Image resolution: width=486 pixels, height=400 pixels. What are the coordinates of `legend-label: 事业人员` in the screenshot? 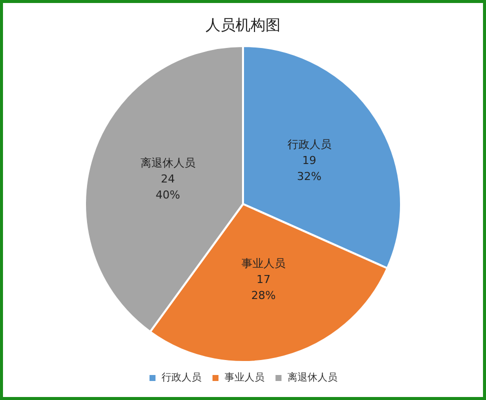 It's located at (244, 378).